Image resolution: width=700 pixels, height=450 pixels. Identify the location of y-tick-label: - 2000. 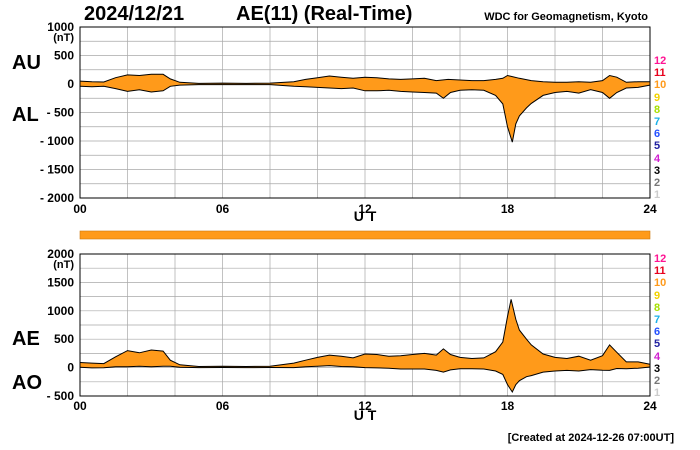
(57, 198).